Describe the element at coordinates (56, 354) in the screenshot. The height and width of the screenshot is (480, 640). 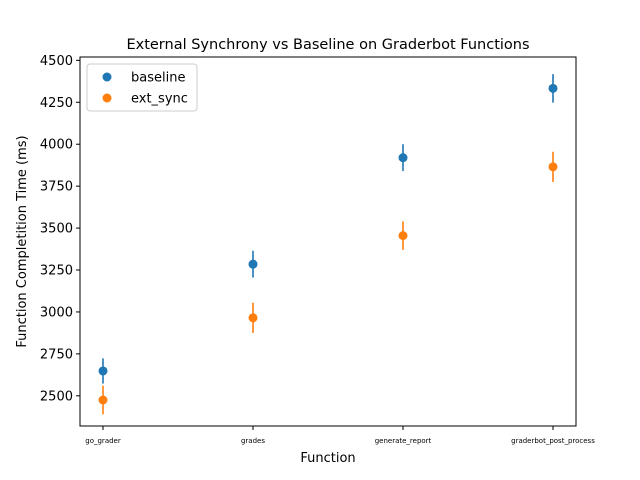
I see `y-tick-label: 2750` at that location.